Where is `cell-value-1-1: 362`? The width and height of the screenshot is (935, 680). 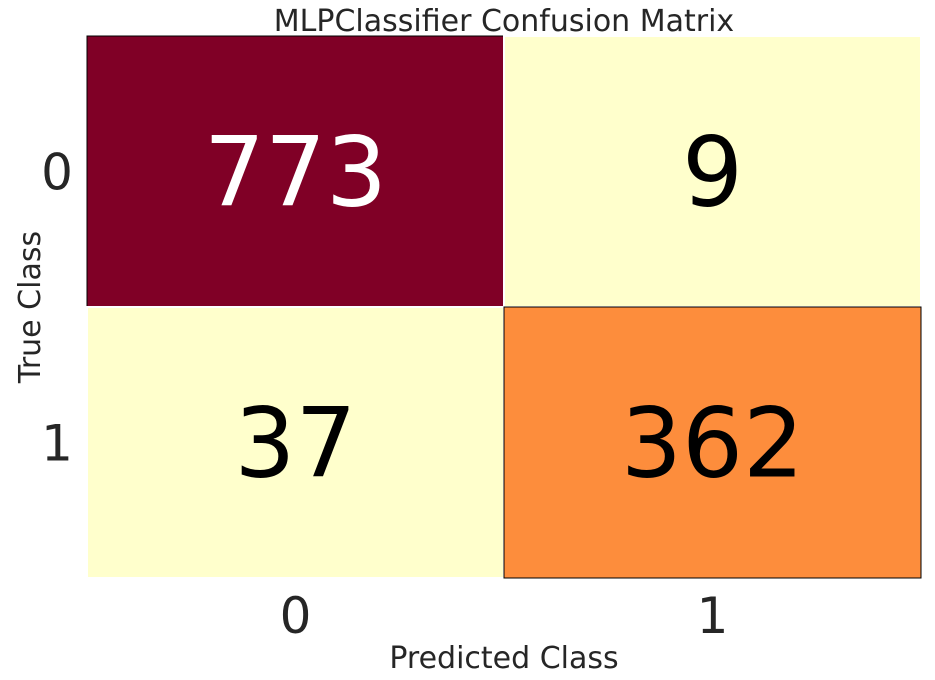
cell-value-1-1: 362 is located at coordinates (712, 444).